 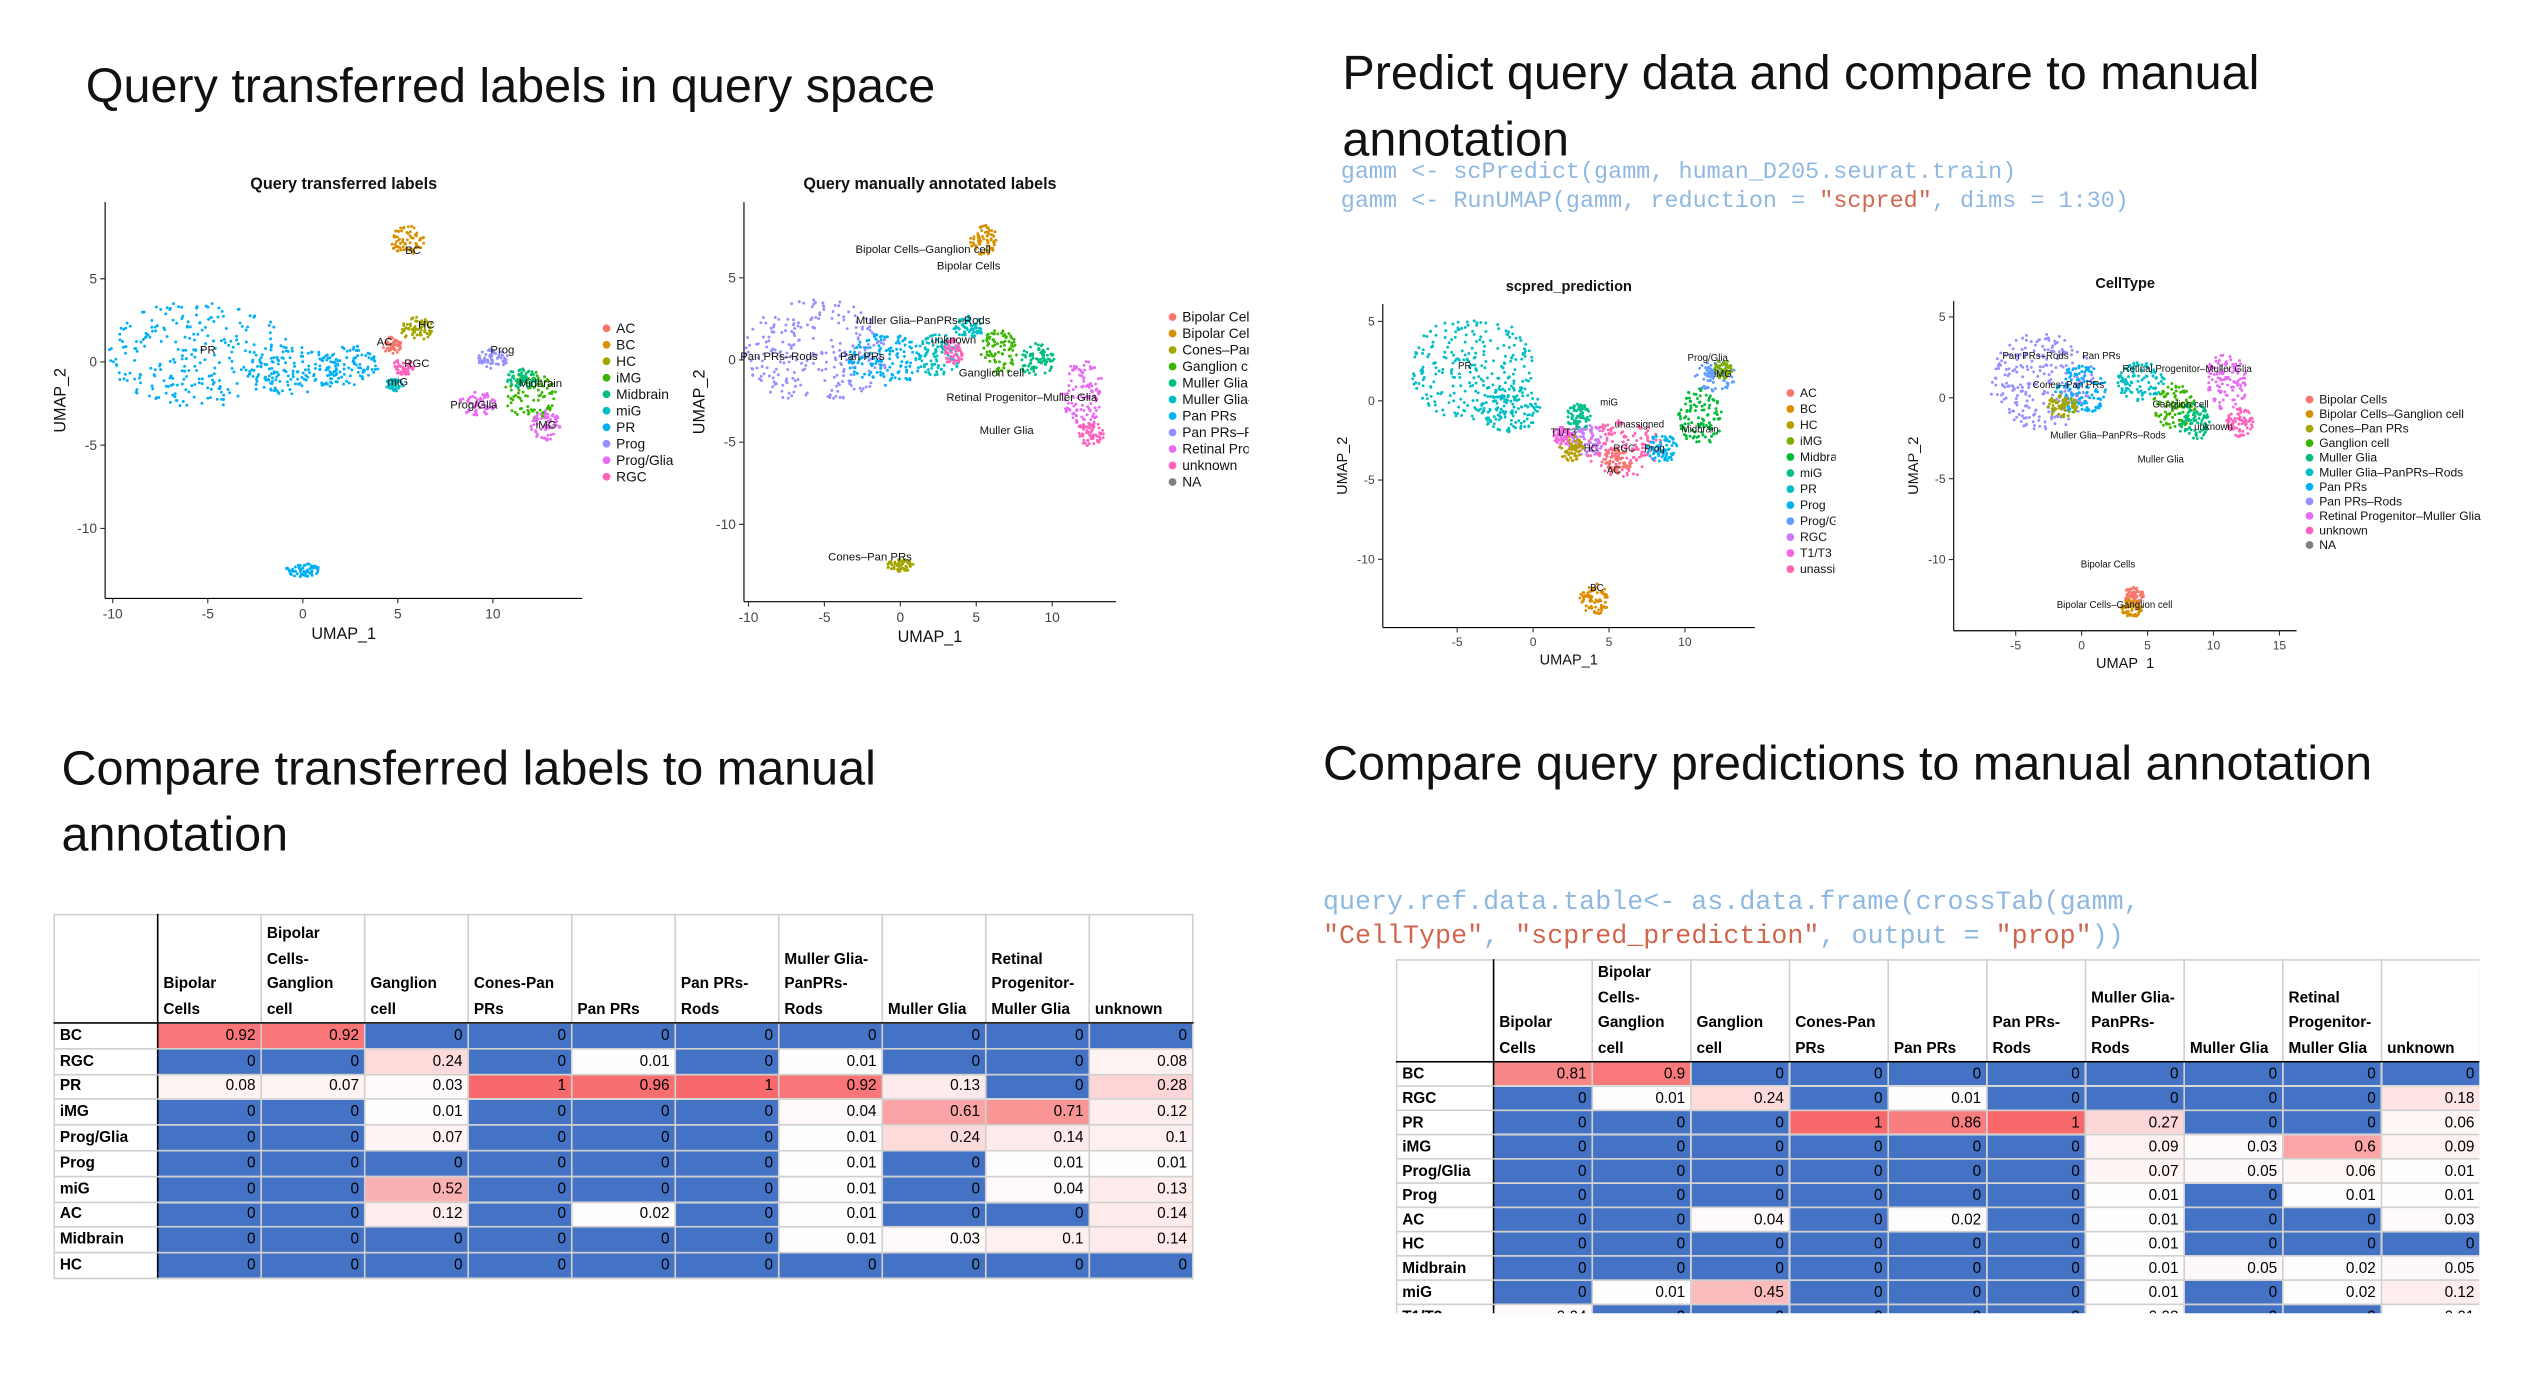 What do you see at coordinates (2134, 1122) in the screenshot?
I see `table-cell: 0.27` at bounding box center [2134, 1122].